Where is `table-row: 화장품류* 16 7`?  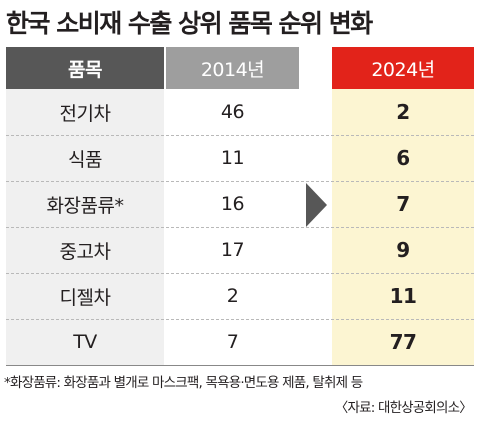
table-row: 화장품류* 16 7 is located at coordinates (240, 204).